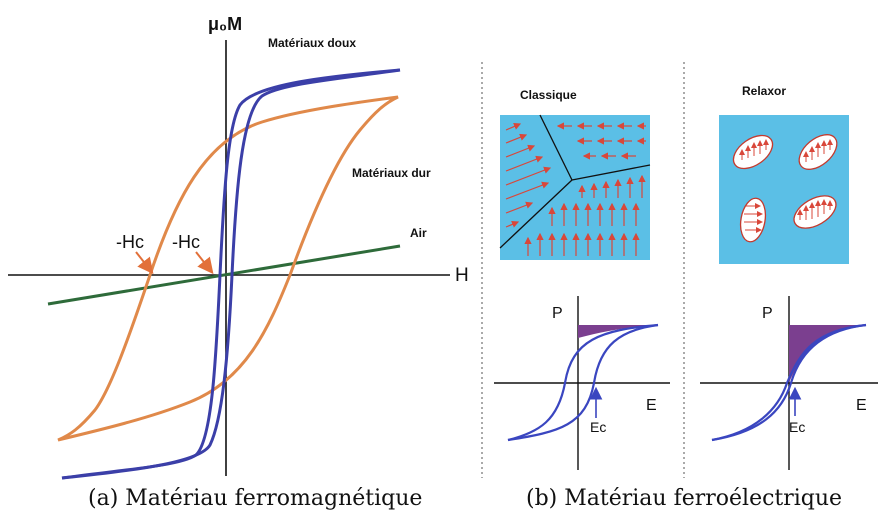 The width and height of the screenshot is (884, 529). I want to click on coercive-arrow-soft, so click(204, 263).